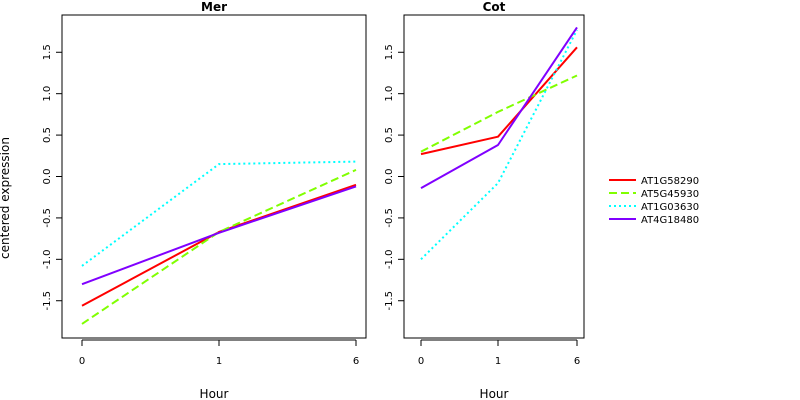 The height and width of the screenshot is (400, 800). Describe the element at coordinates (6, 198) in the screenshot. I see `figure-y-axis-label: centered expression` at that location.